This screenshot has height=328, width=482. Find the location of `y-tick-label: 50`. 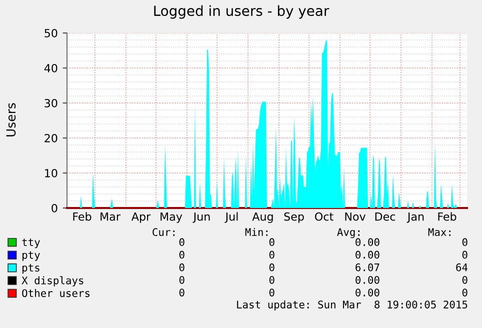

y-tick-label: 50 is located at coordinates (51, 33).